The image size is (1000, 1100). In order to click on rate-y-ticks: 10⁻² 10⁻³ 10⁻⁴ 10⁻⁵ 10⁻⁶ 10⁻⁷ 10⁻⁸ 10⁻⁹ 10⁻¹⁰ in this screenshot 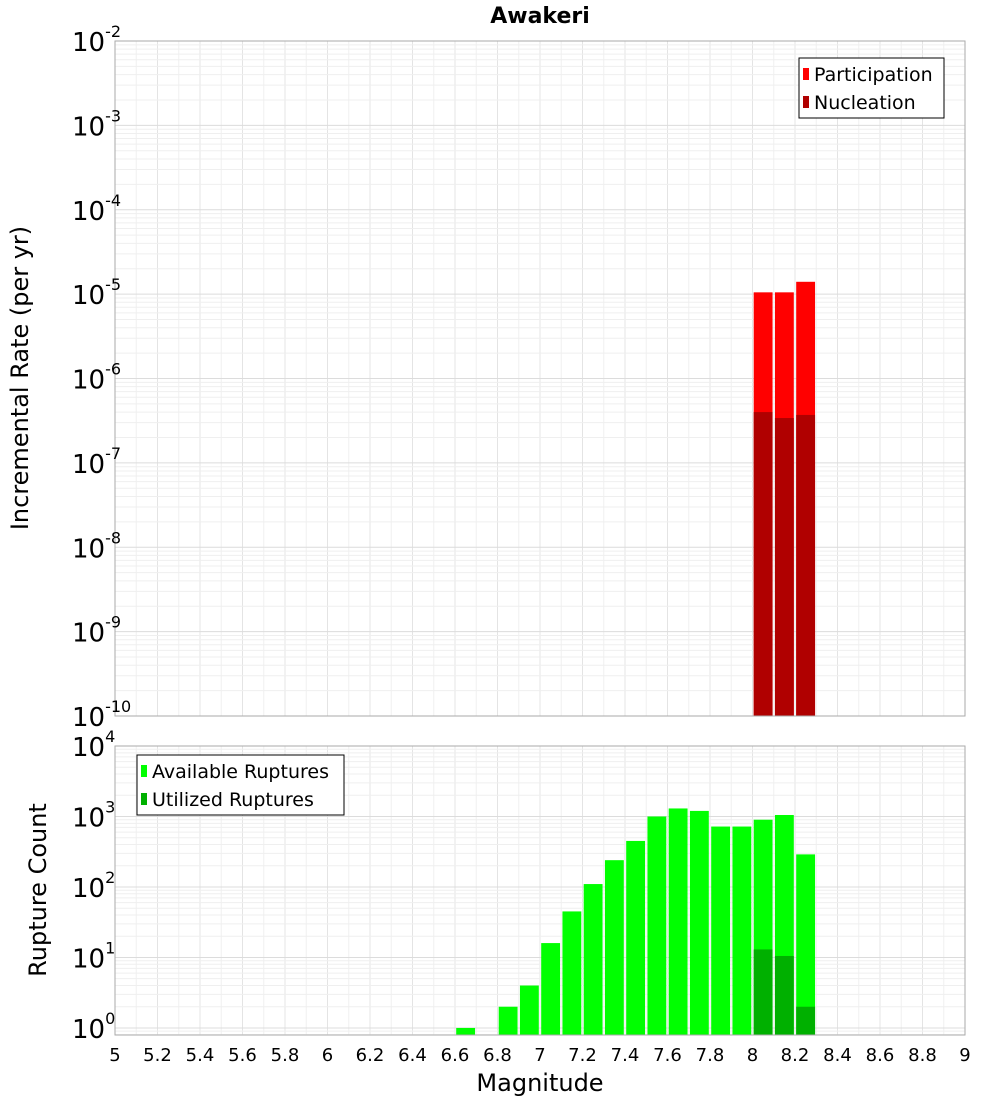, I will do `click(101, 377)`.